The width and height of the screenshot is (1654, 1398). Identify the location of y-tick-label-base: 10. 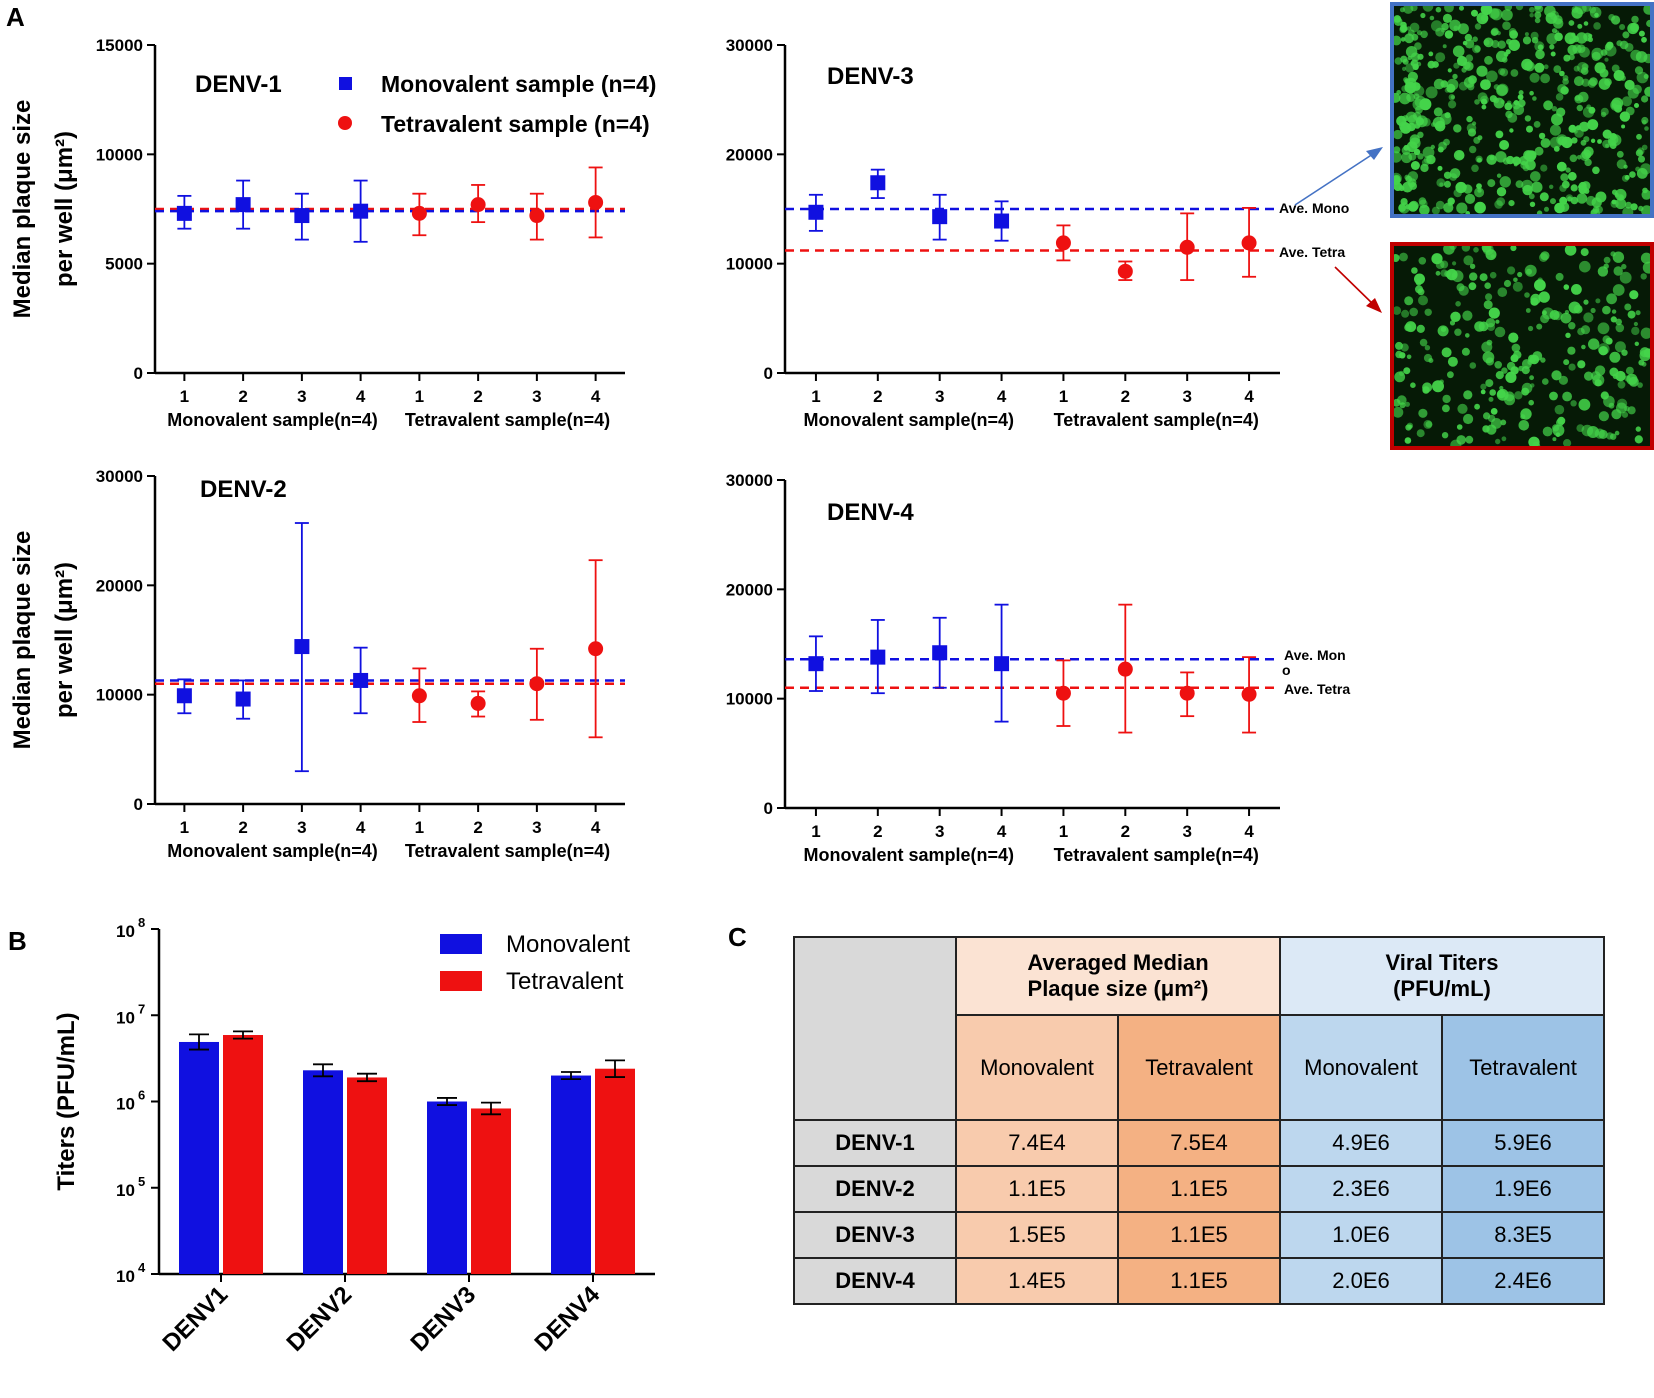
(125, 1017).